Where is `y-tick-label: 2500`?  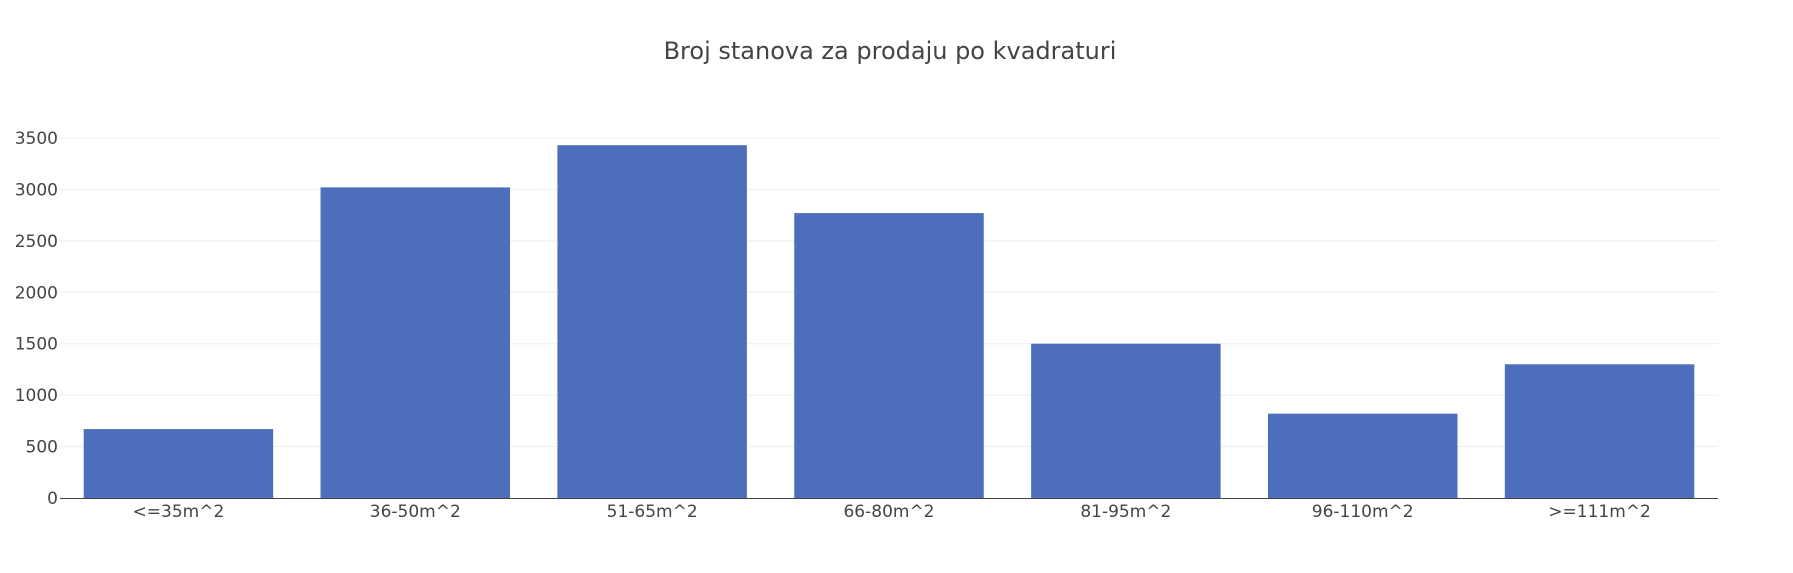 y-tick-label: 2500 is located at coordinates (36, 242).